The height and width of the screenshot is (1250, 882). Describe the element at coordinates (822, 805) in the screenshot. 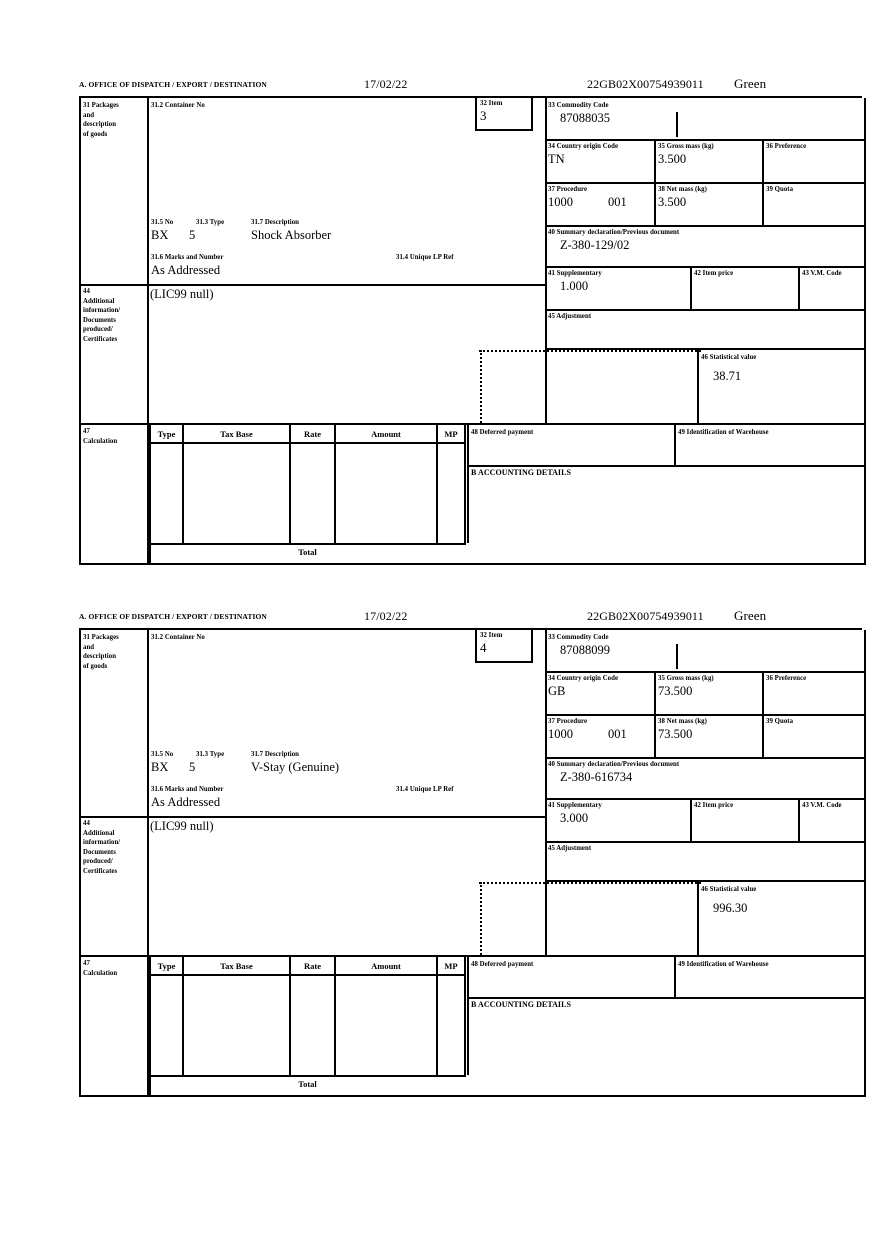

I see `box-43-vm-code: 43 V.M. Code` at that location.